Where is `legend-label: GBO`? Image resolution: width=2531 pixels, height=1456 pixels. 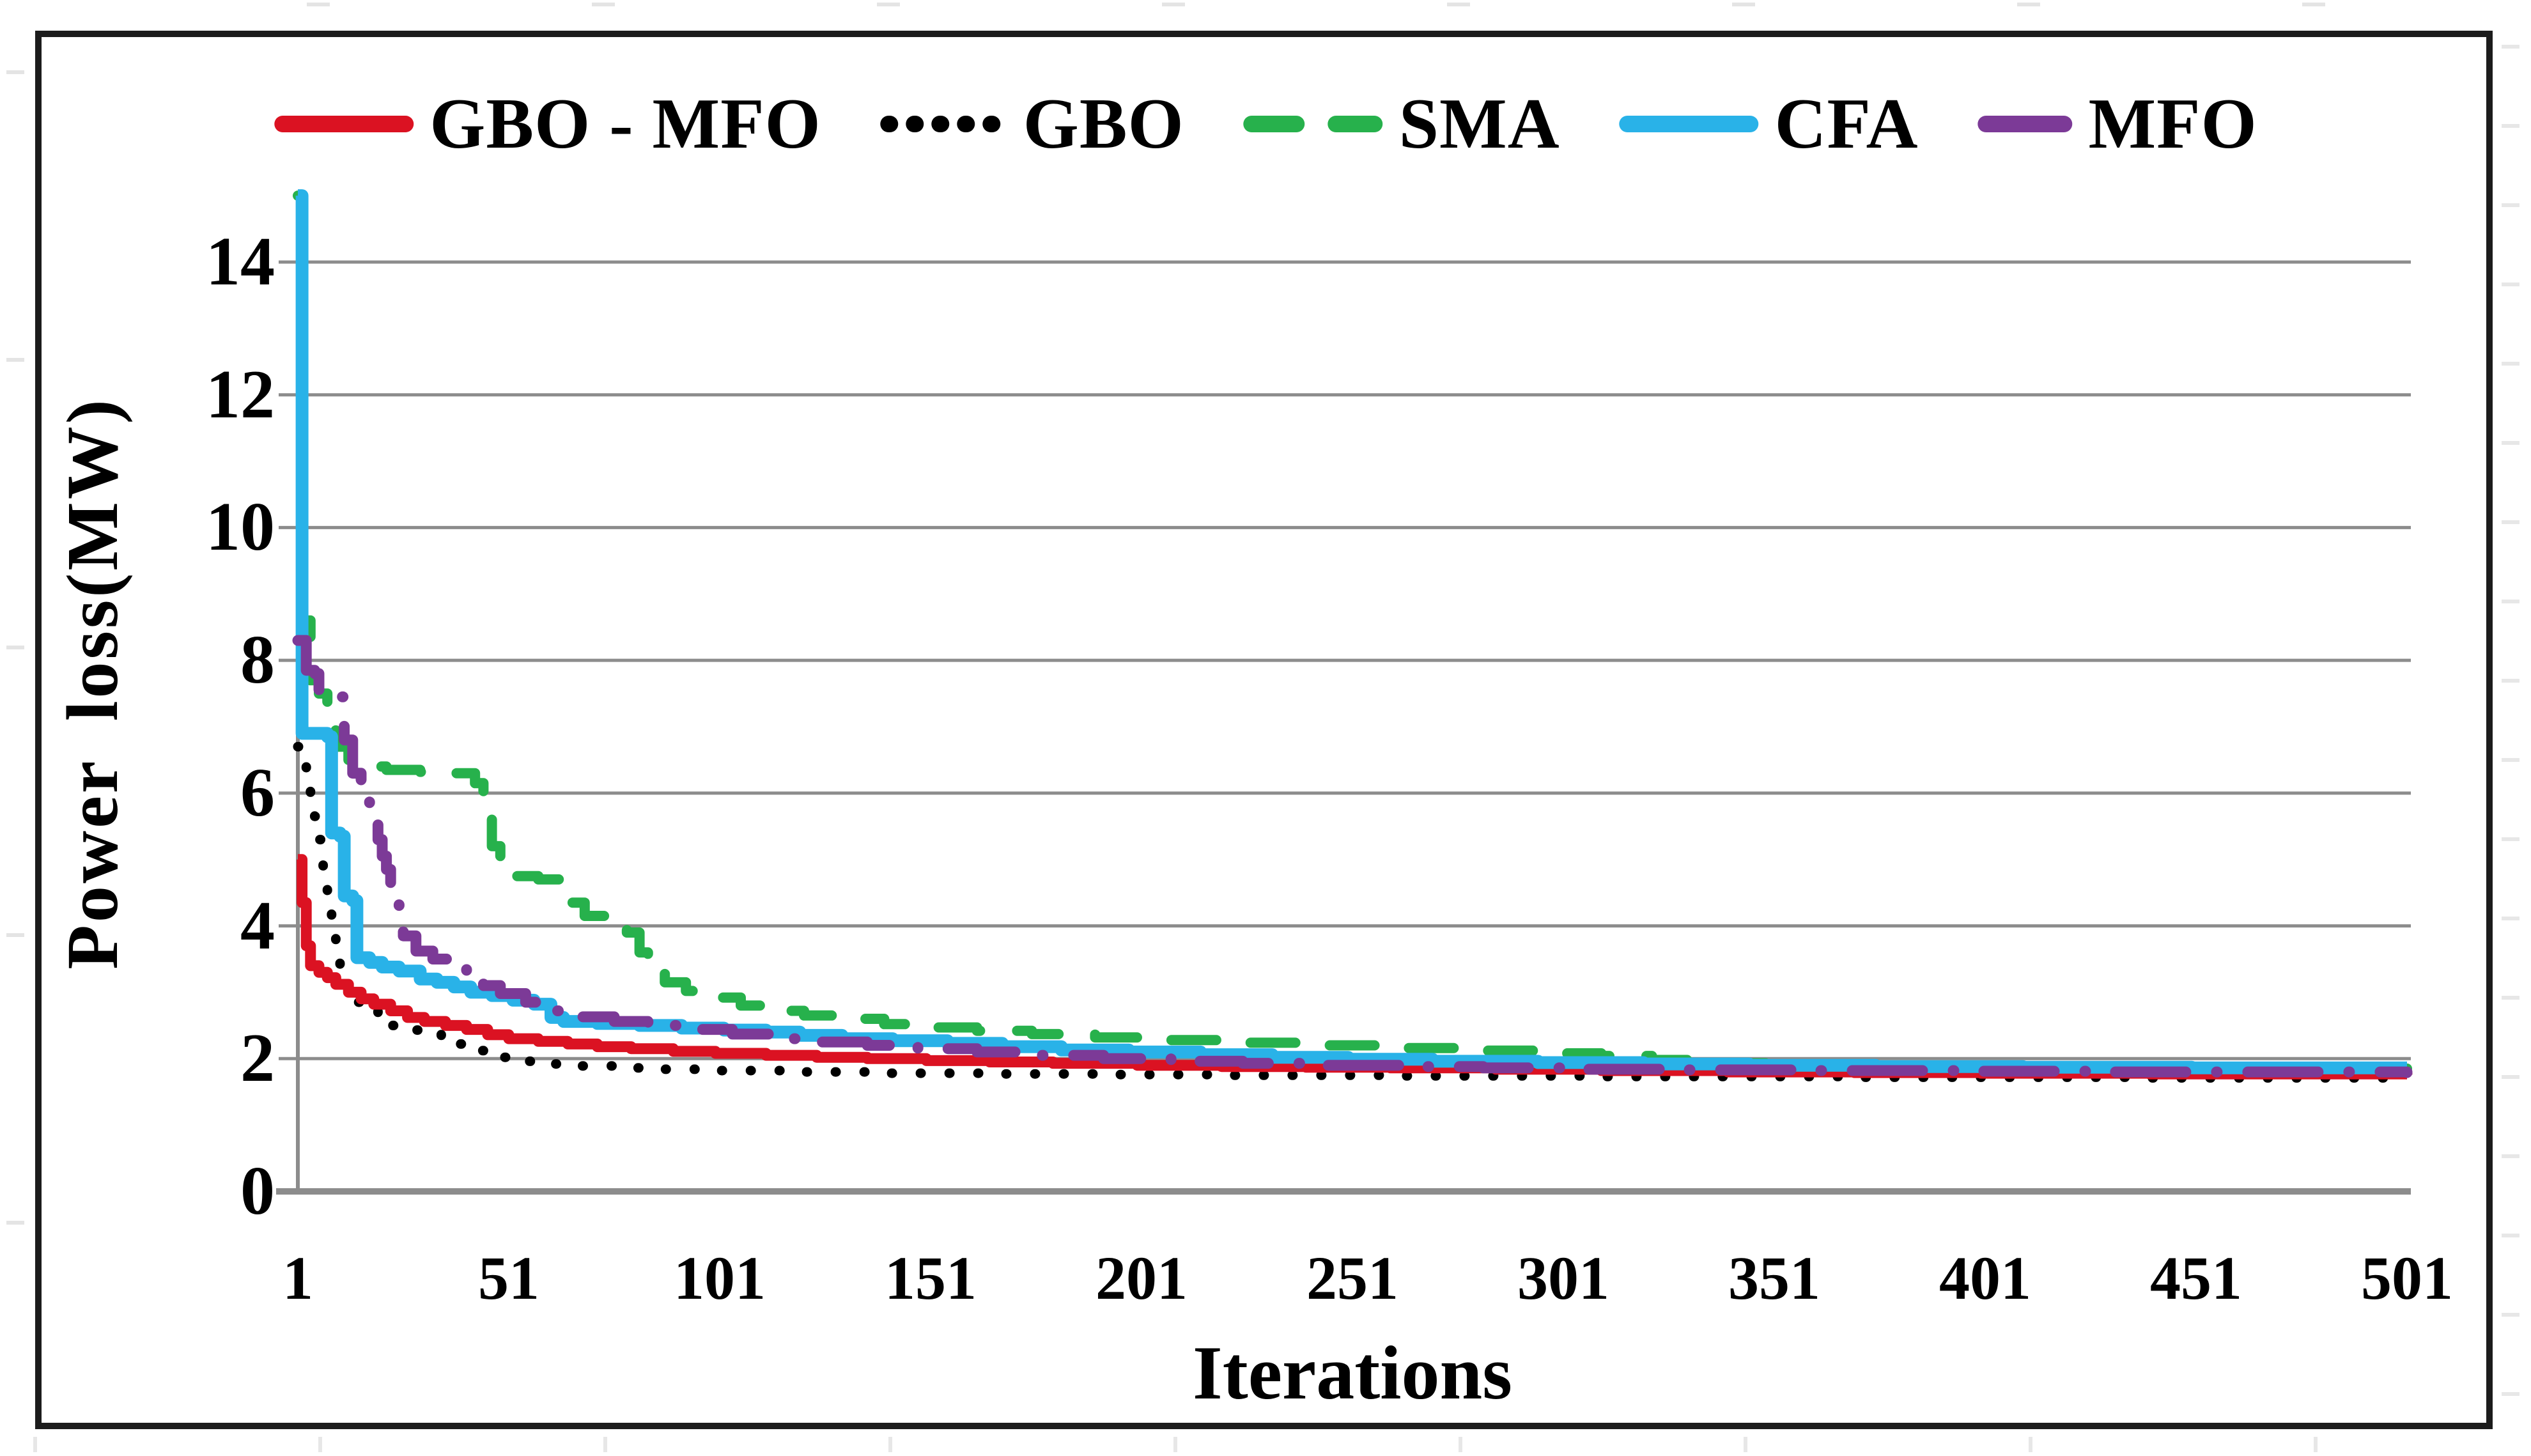
legend-label: GBO is located at coordinates (1103, 124).